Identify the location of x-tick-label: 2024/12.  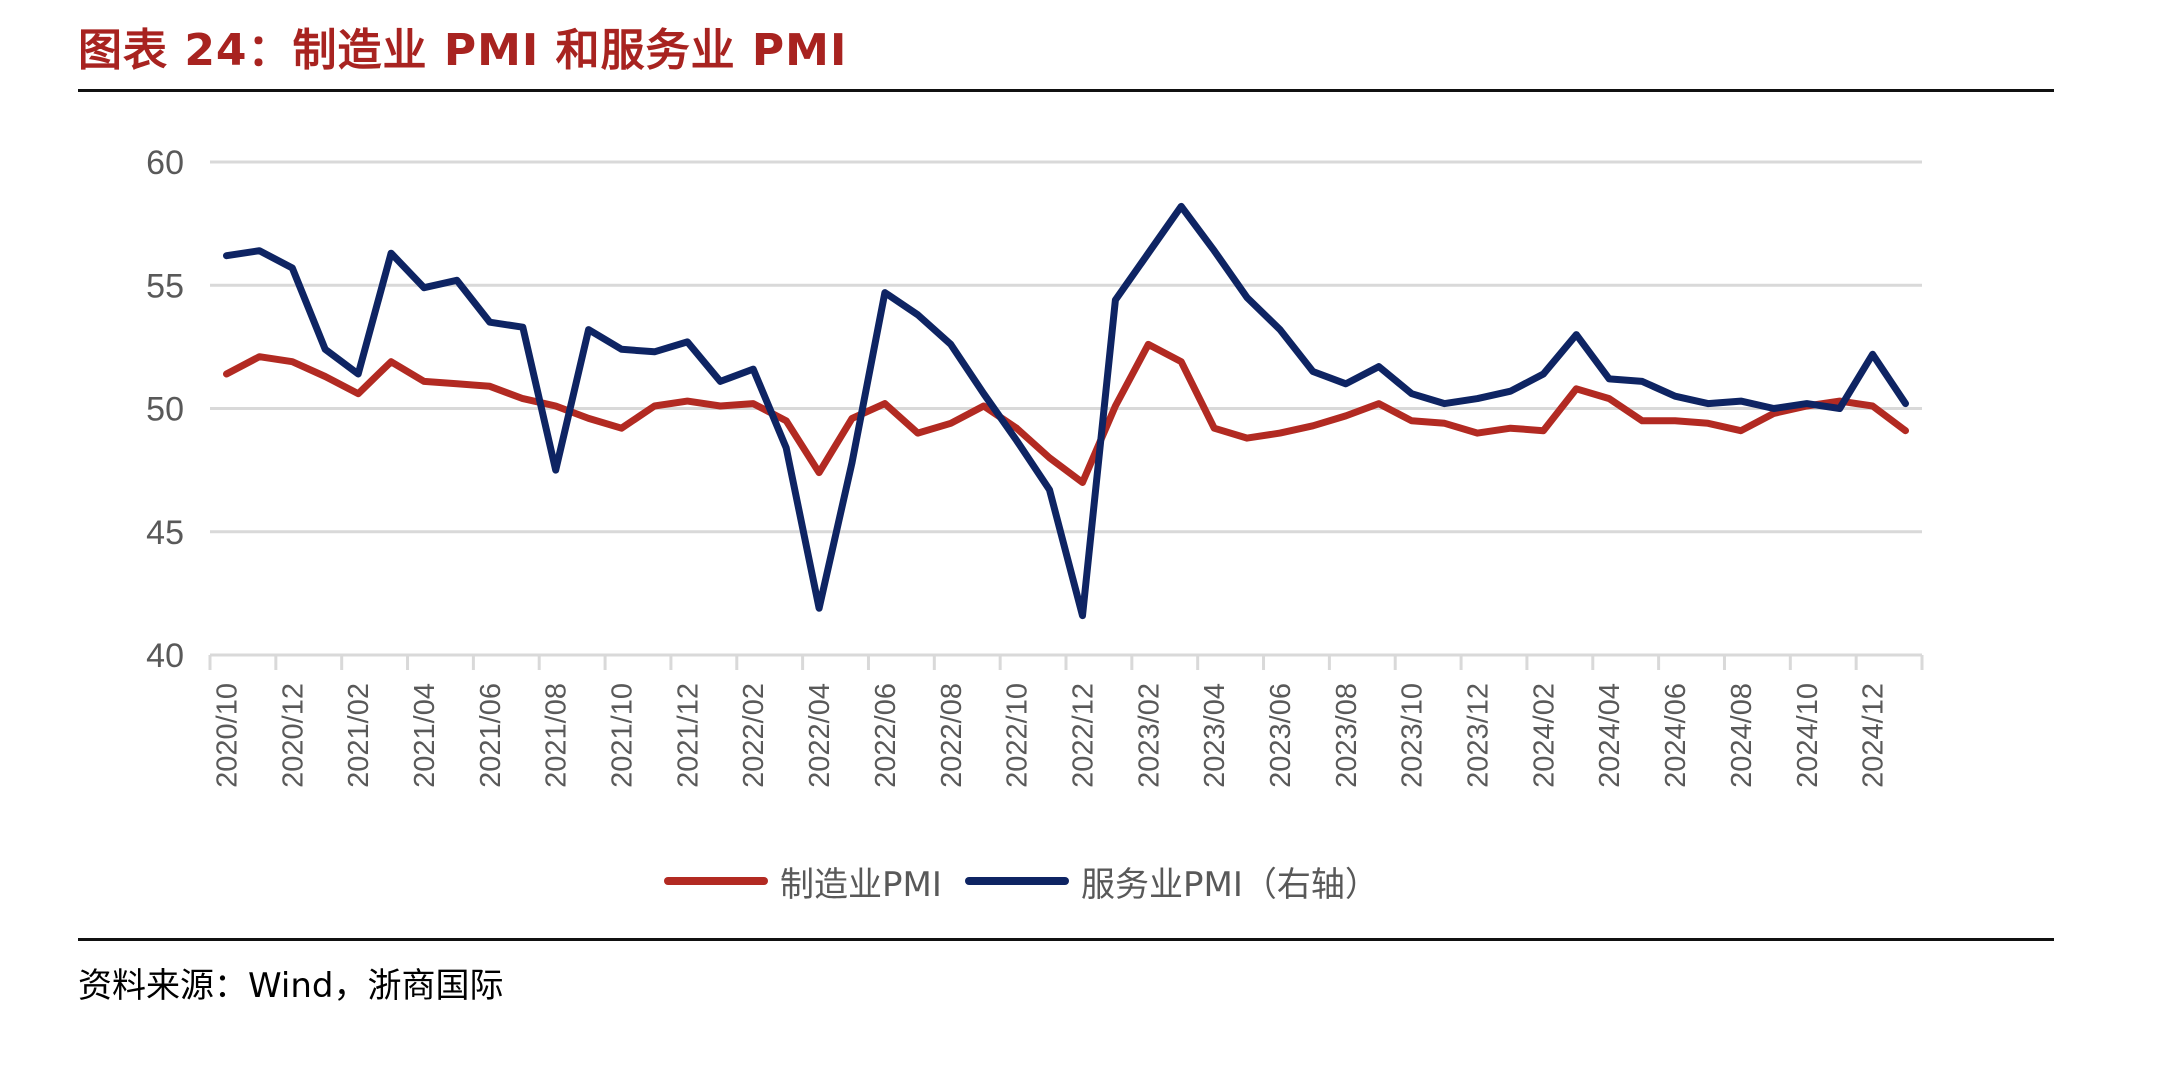
(1874, 735).